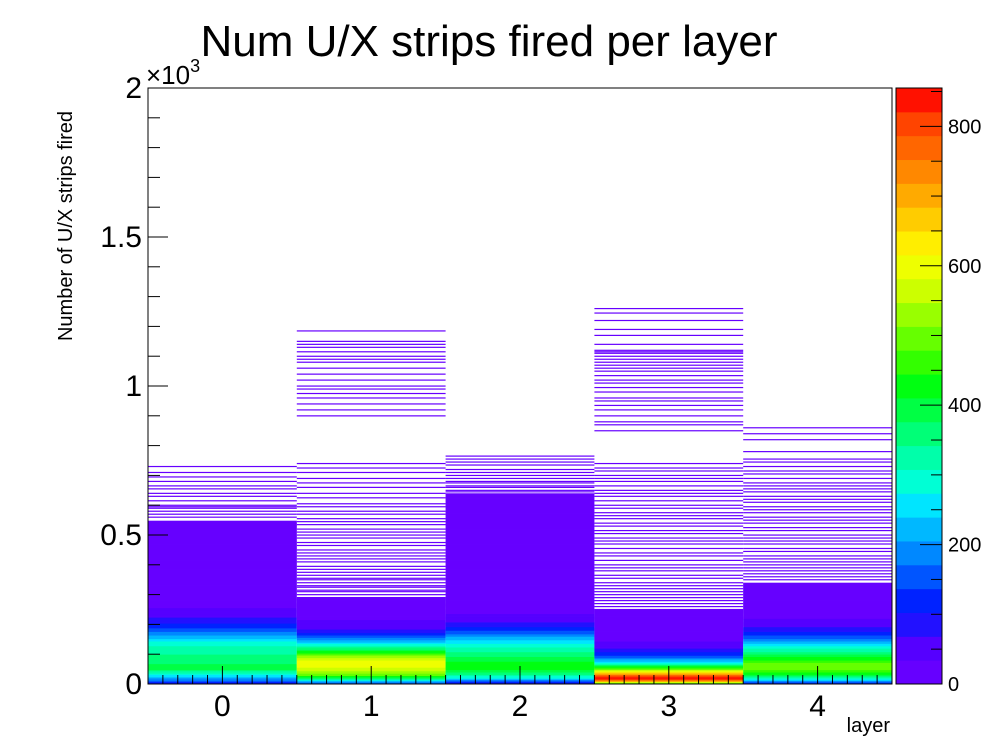 Image resolution: width=992 pixels, height=744 pixels. I want to click on y-tick-label: 1.5, so click(121, 237).